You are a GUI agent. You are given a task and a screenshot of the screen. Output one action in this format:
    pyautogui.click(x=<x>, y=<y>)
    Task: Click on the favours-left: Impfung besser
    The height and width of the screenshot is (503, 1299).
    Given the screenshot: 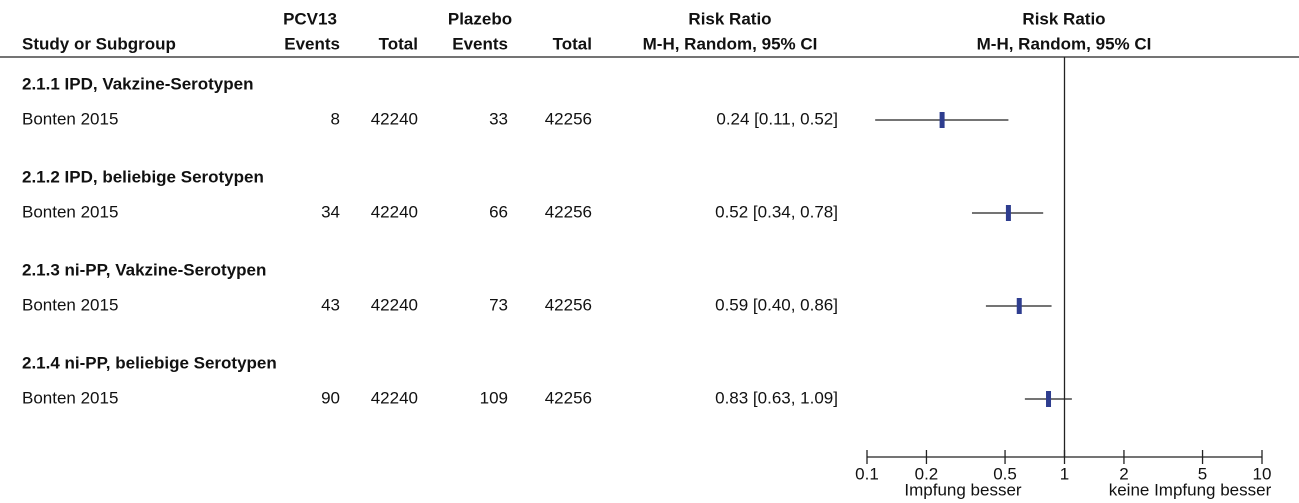 What is the action you would take?
    pyautogui.click(x=963, y=489)
    